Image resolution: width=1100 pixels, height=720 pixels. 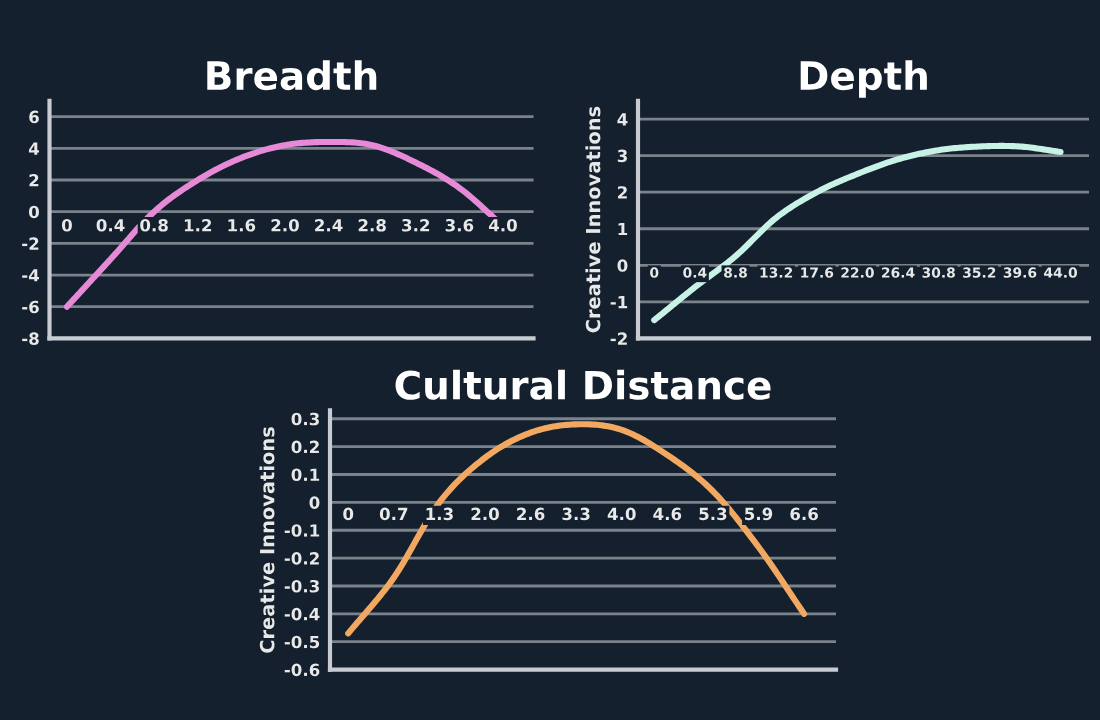 I want to click on x-tick-label: 2.6, so click(x=531, y=514).